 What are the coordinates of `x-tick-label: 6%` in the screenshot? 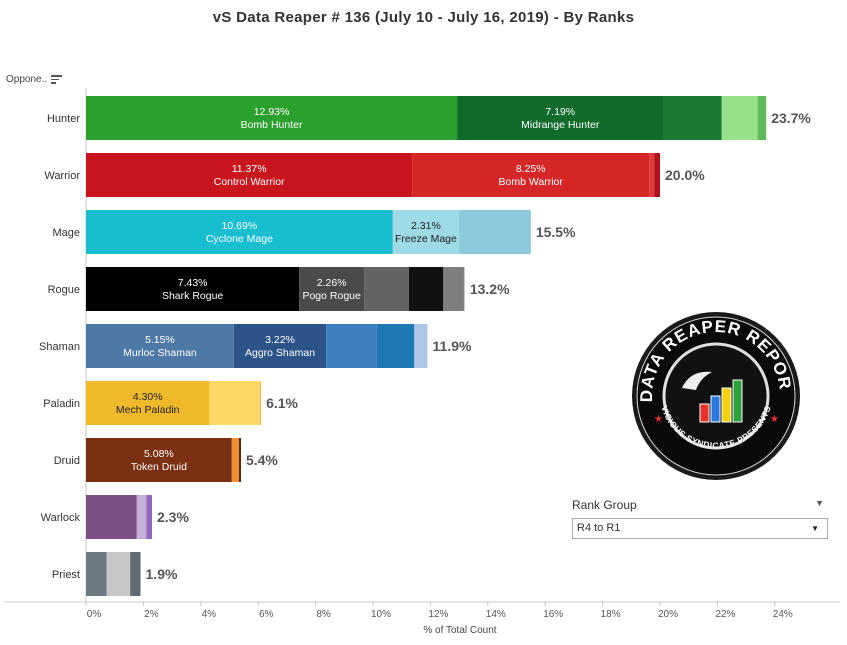 It's located at (266, 614).